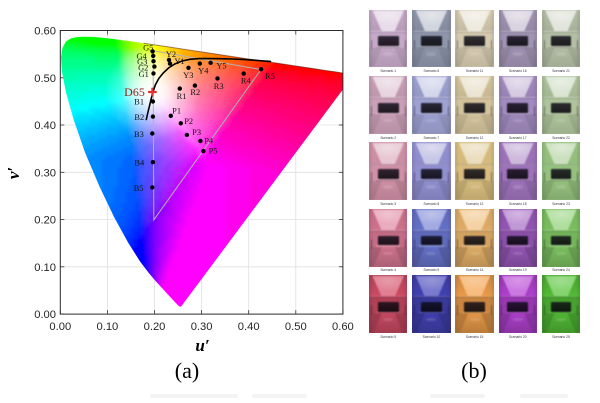 Image resolution: width=600 pixels, height=403 pixels. What do you see at coordinates (196, 132) in the screenshot?
I see `svg-text: P3` at bounding box center [196, 132].